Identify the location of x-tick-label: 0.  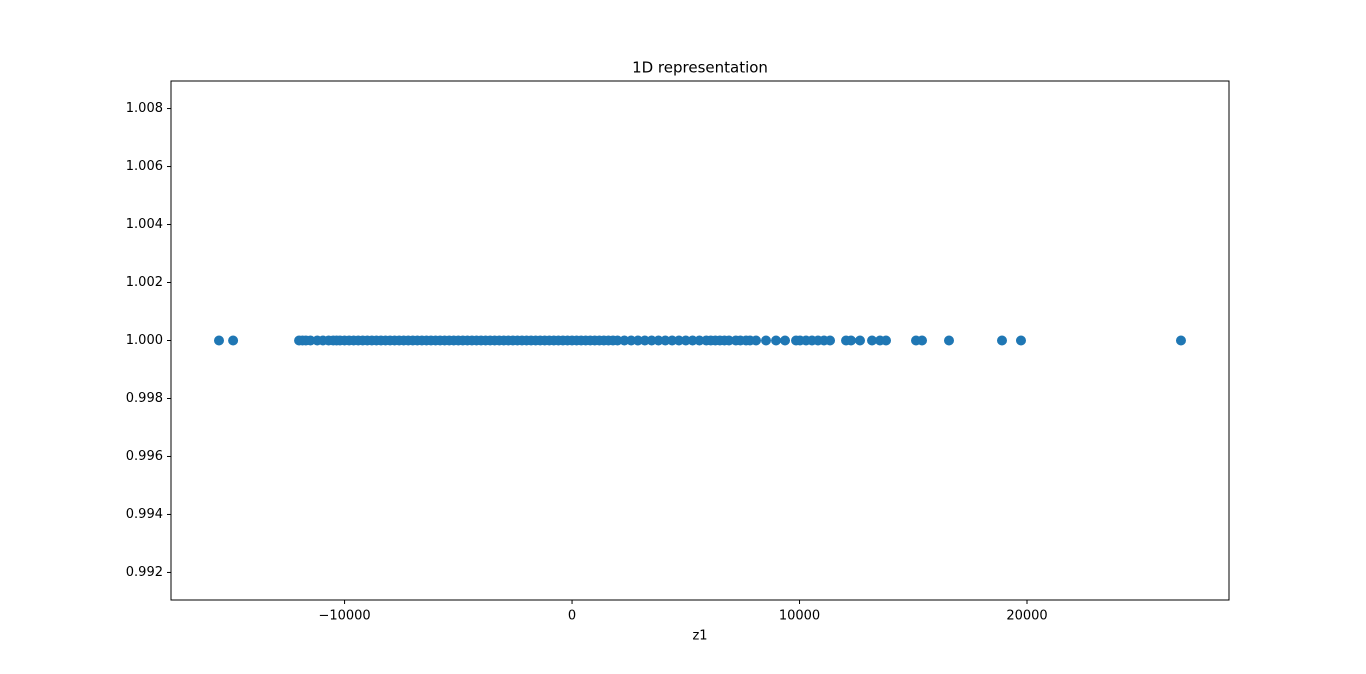
(572, 616).